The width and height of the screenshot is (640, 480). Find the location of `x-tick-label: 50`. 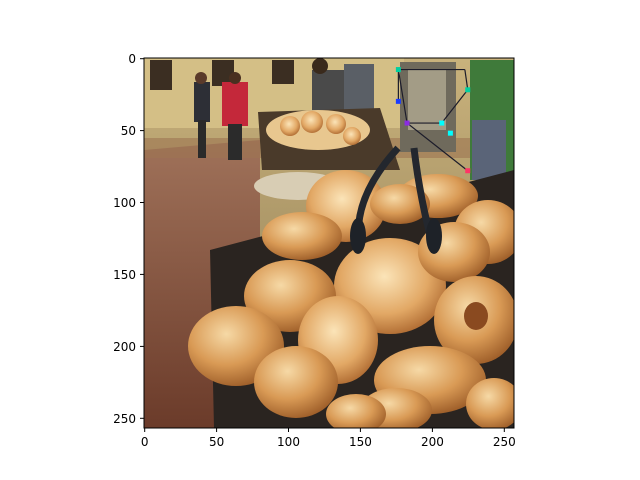

x-tick-label: 50 is located at coordinates (216, 442).